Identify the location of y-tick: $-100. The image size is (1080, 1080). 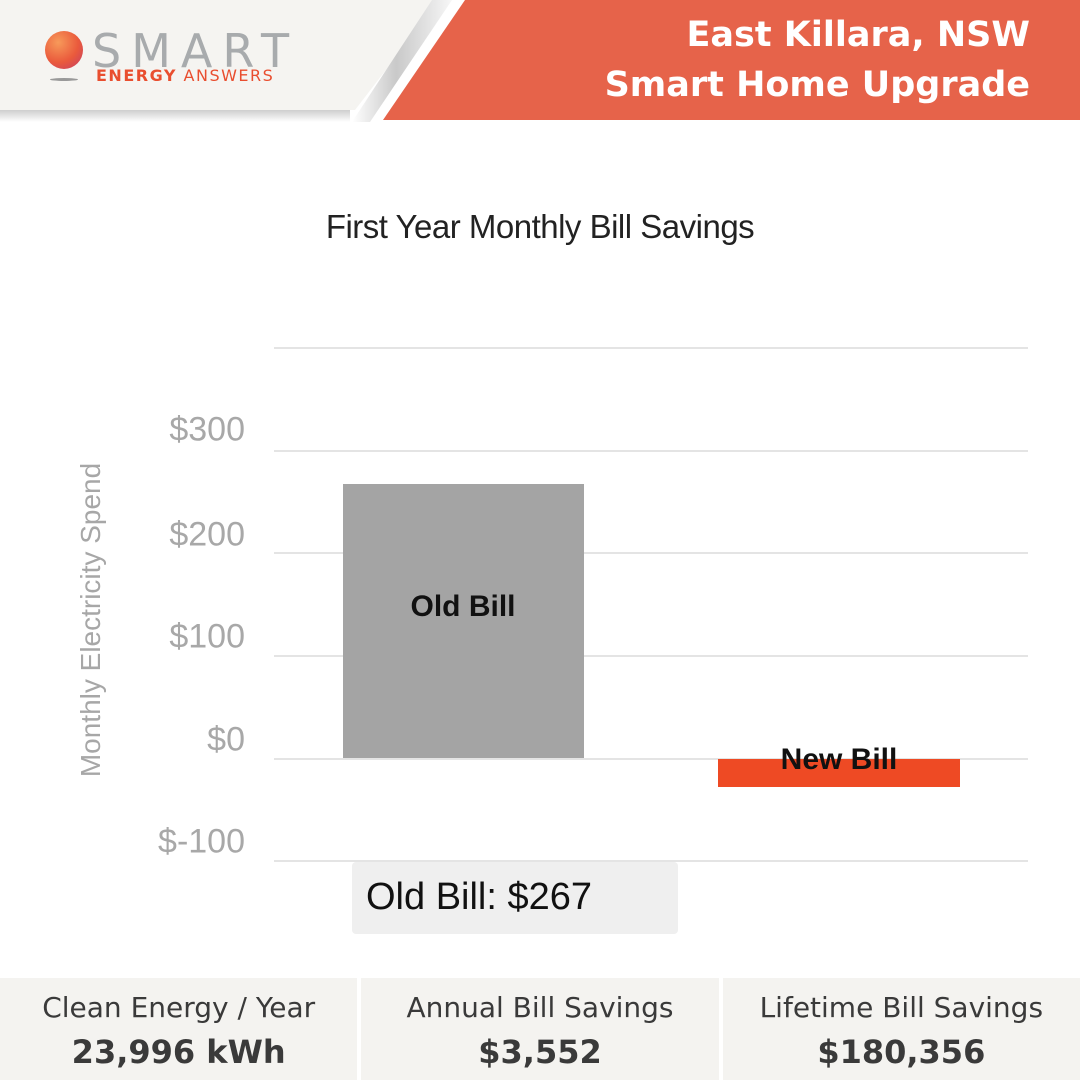
(201, 841).